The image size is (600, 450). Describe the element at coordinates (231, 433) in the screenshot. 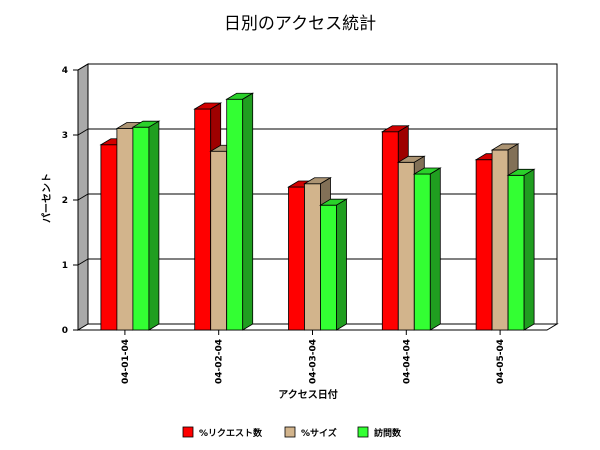

I see `legend-label: %リクエスト数` at that location.